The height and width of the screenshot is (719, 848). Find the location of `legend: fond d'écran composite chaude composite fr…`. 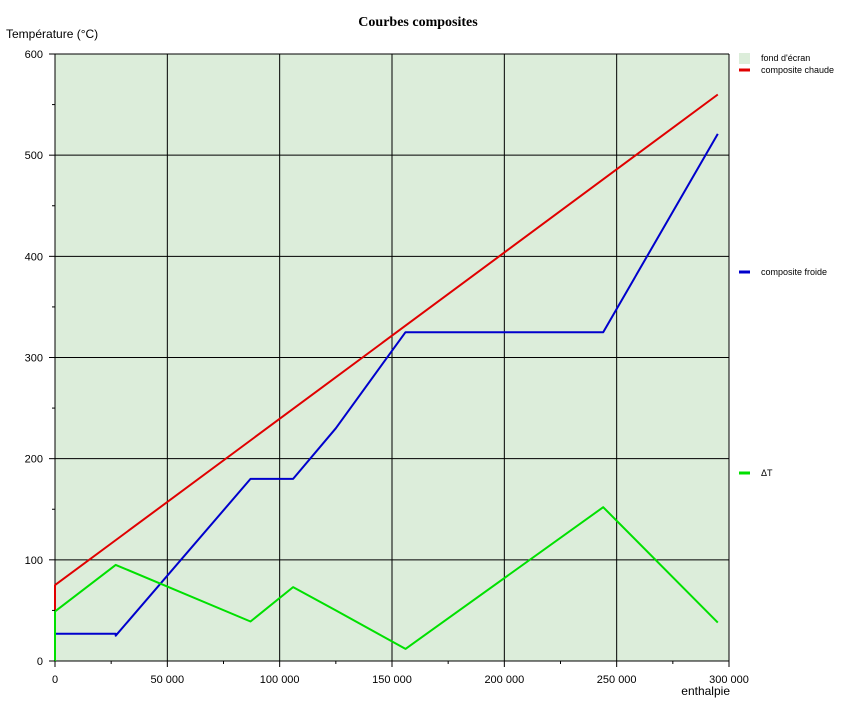

legend: fond d'écran composite chaude composite fr… is located at coordinates (786, 265).